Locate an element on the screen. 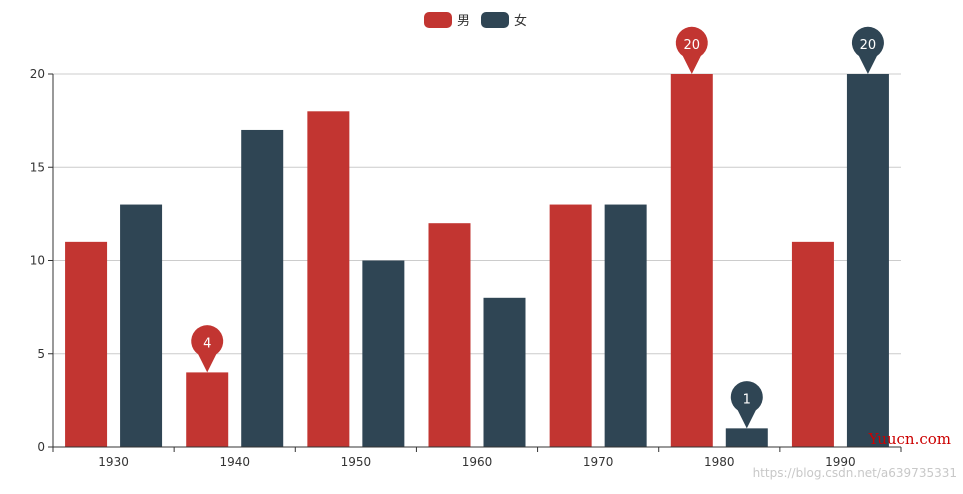 The image size is (963, 494). legend-item-female: 女 is located at coordinates (504, 20).